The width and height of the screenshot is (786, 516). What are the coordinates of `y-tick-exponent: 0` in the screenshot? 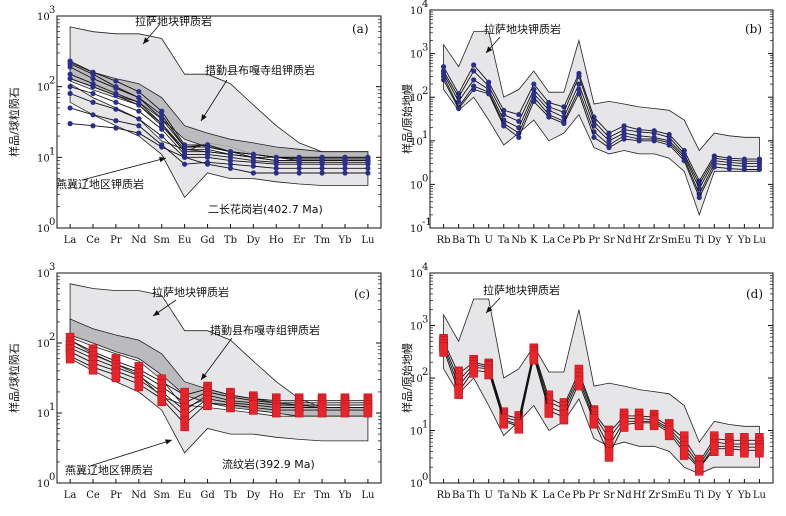 It's located at (425, 477).